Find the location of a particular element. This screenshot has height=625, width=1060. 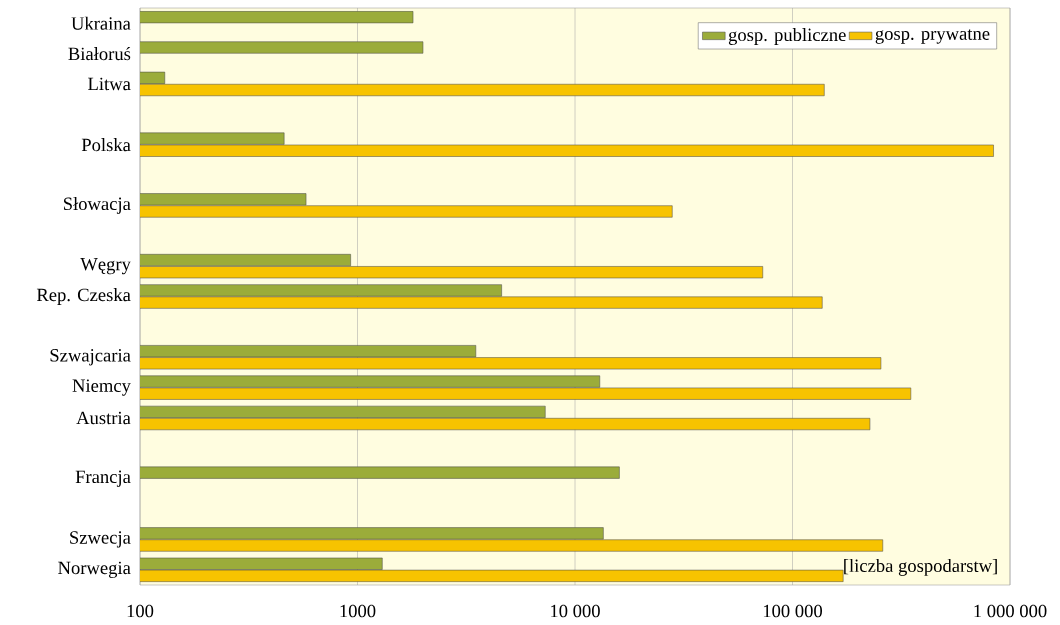

y-tick-label: Szwajcaria is located at coordinates (90, 357).